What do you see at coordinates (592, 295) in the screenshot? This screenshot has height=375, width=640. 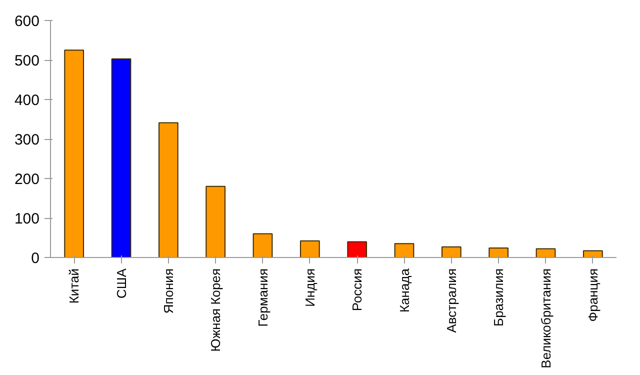 I see `x-tick-label: Франция` at bounding box center [592, 295].